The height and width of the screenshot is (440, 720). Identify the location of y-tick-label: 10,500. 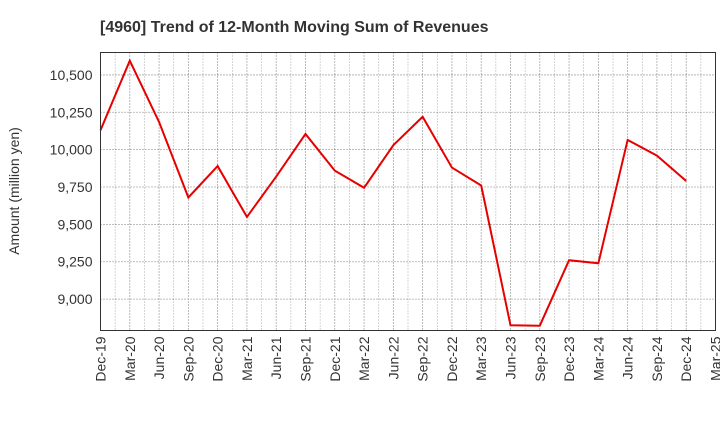
(71, 75).